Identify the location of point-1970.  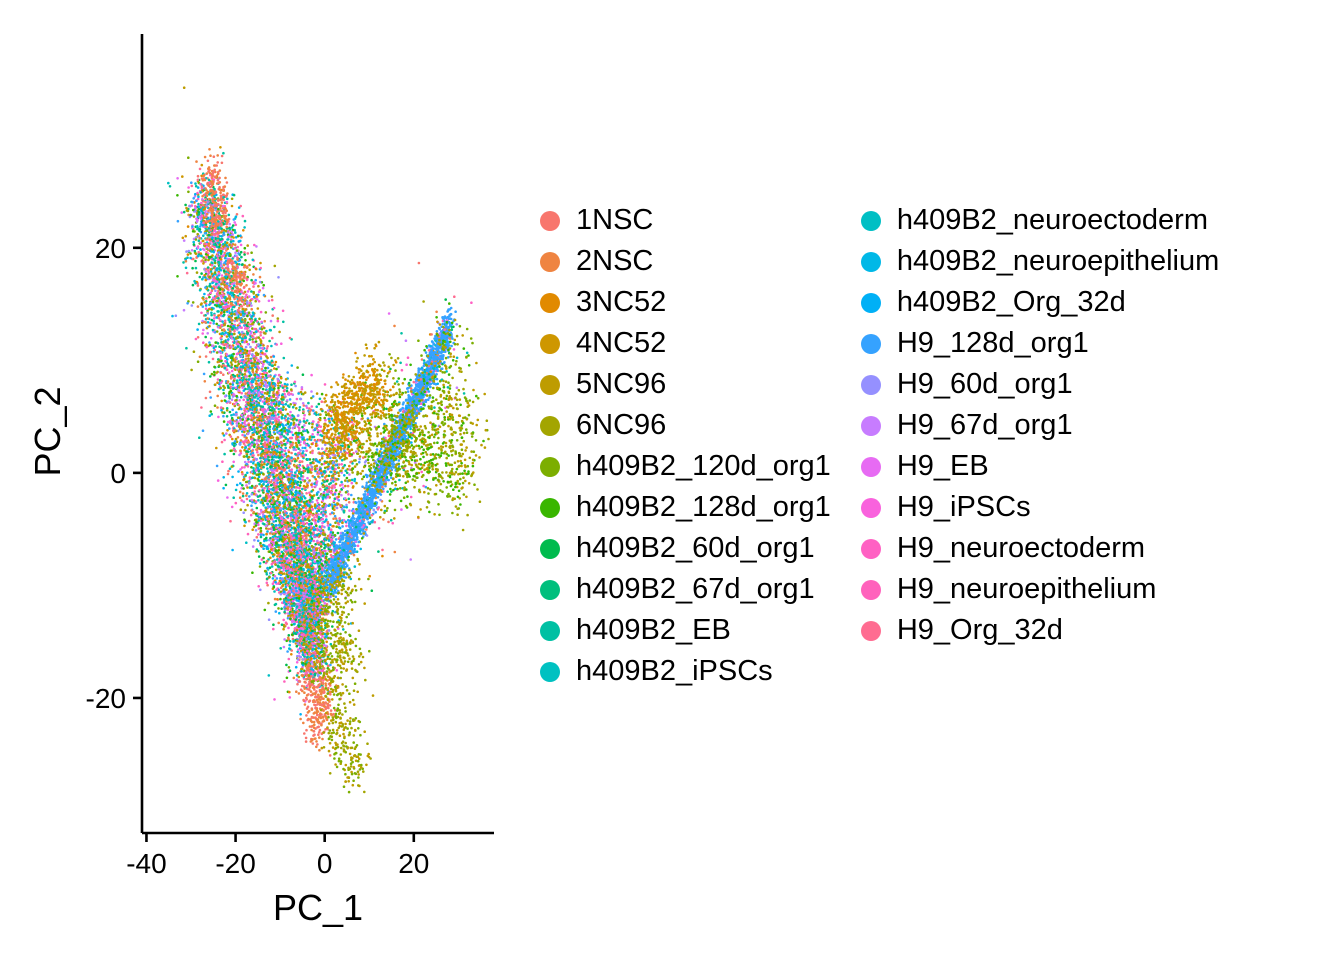
(290, 645).